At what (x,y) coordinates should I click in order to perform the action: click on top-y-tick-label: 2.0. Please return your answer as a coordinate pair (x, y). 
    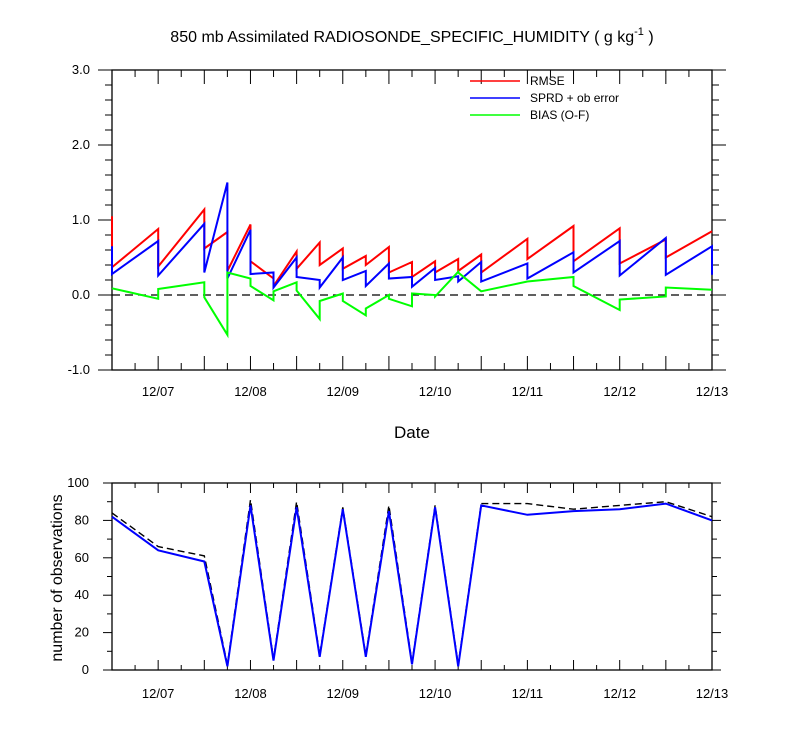
    Looking at the image, I should click on (81, 144).